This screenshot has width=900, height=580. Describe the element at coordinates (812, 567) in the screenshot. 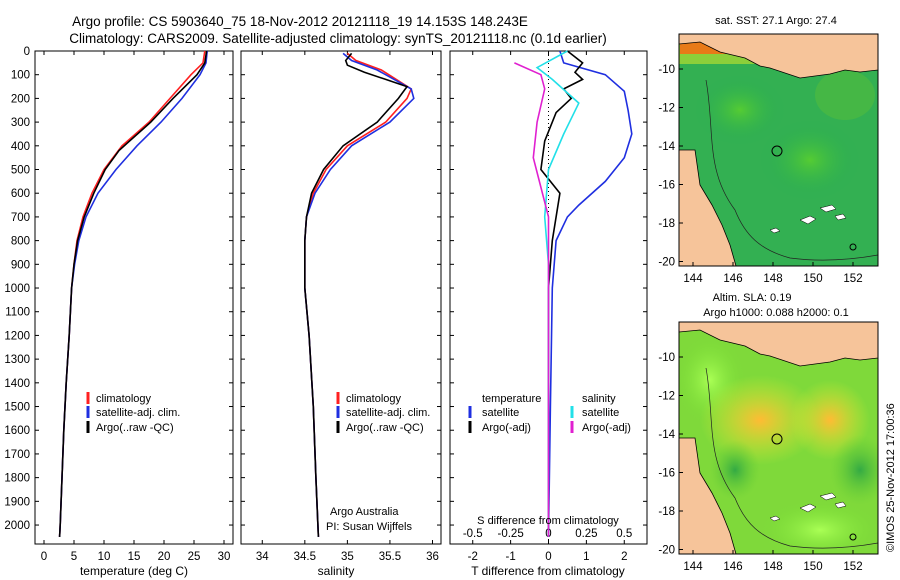

I see `map-x-tick-label: 150` at that location.